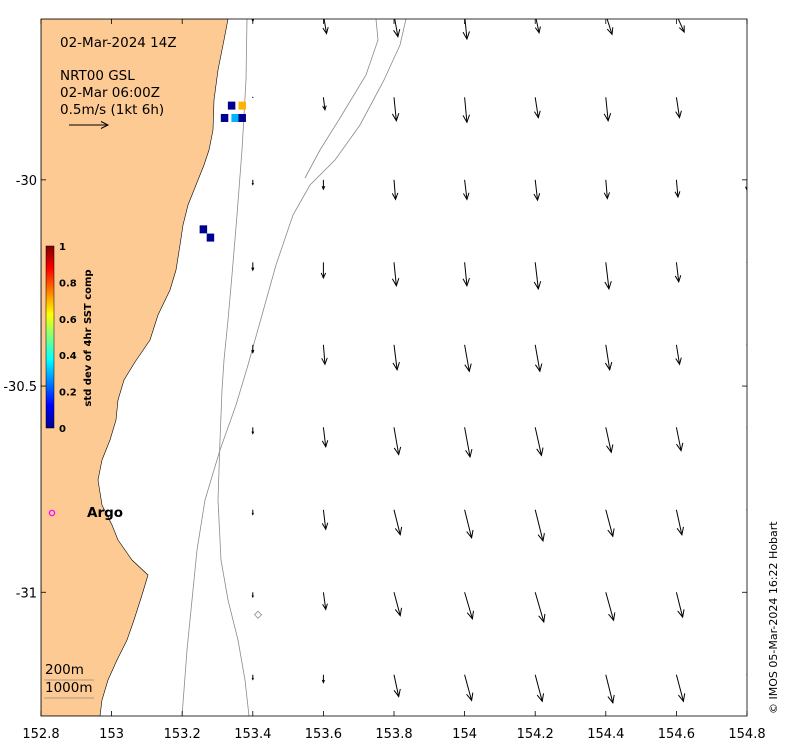  Describe the element at coordinates (68, 320) in the screenshot. I see `colorbar-tick-label: 0.6` at that location.